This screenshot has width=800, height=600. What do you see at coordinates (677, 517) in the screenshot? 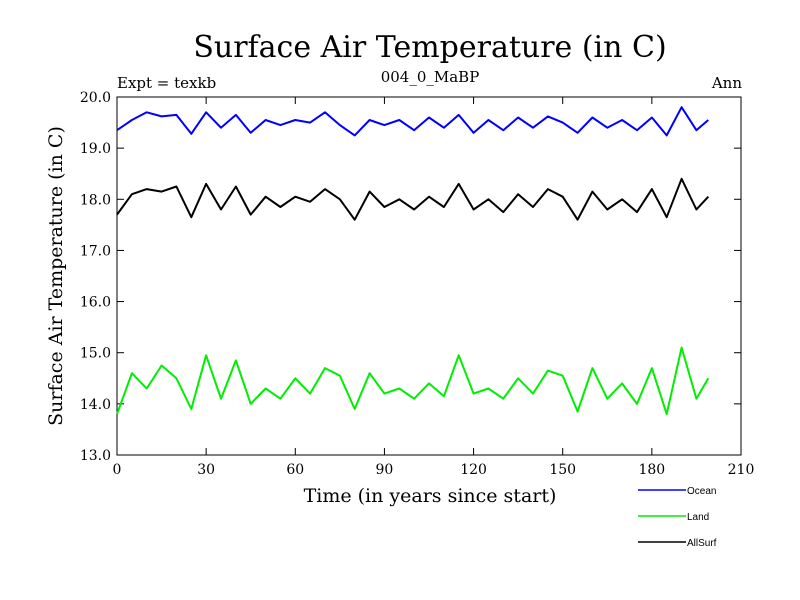
I see `legend: Ocean Land AllSurf` at bounding box center [677, 517].